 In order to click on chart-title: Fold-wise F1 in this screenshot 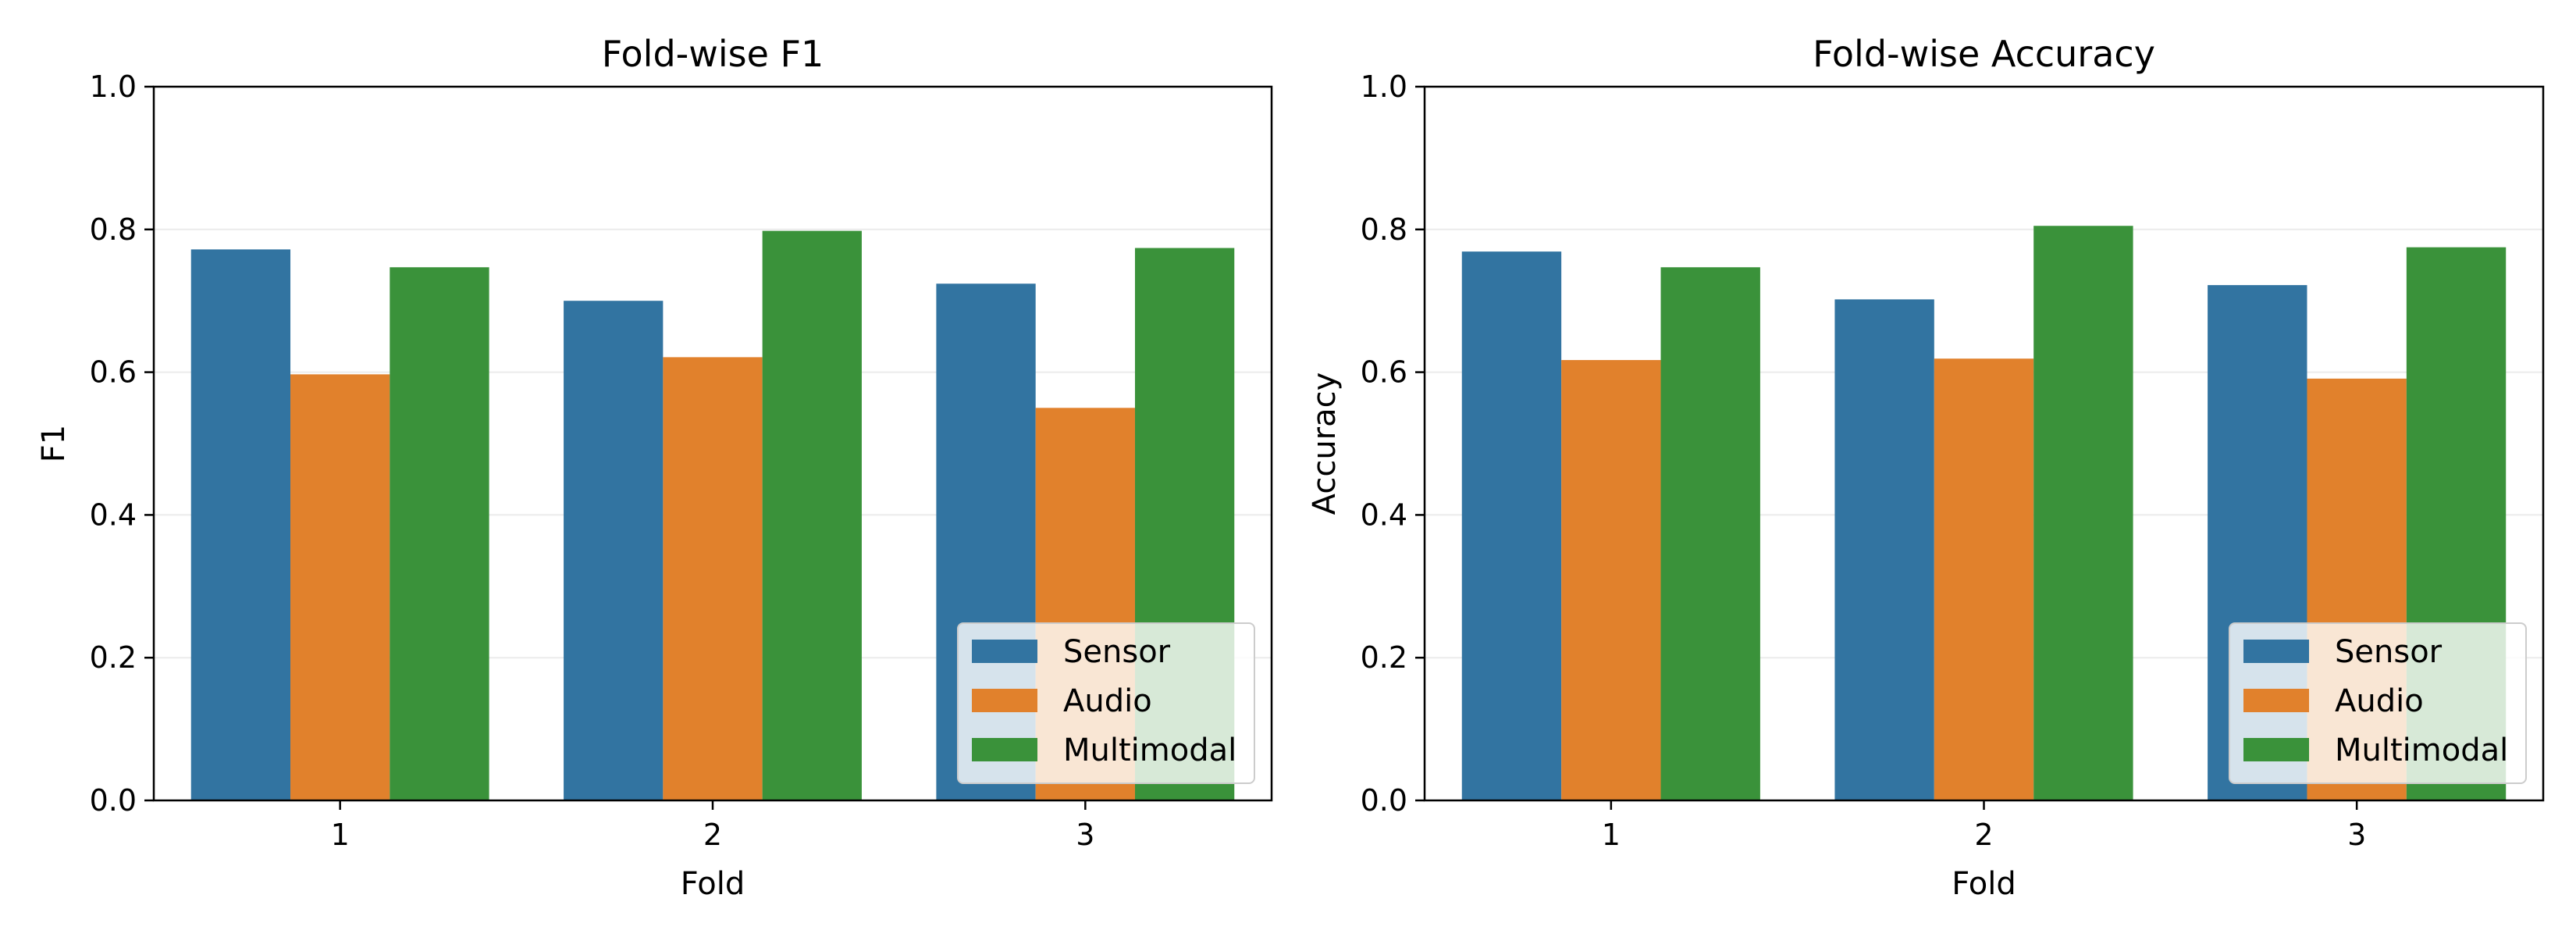, I will do `click(713, 54)`.